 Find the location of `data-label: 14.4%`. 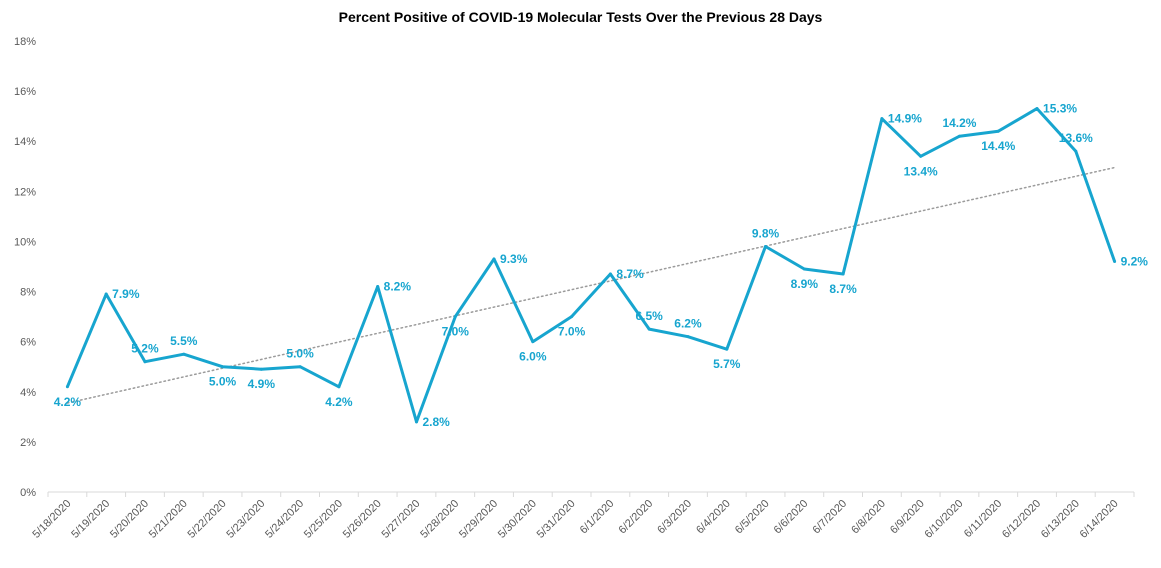

data-label: 14.4% is located at coordinates (998, 146).